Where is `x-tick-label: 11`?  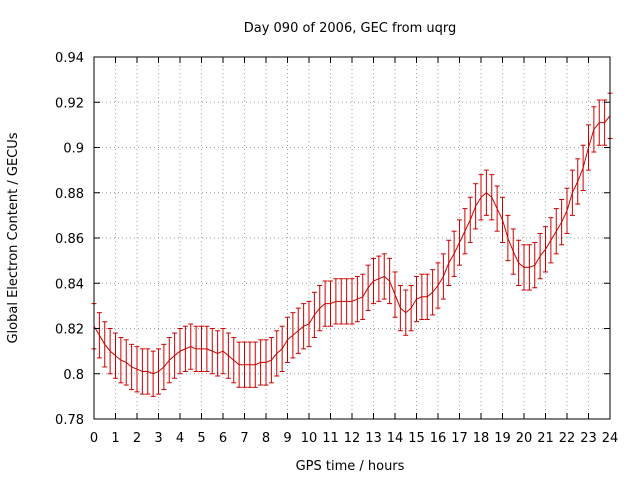 x-tick-label: 11 is located at coordinates (330, 438).